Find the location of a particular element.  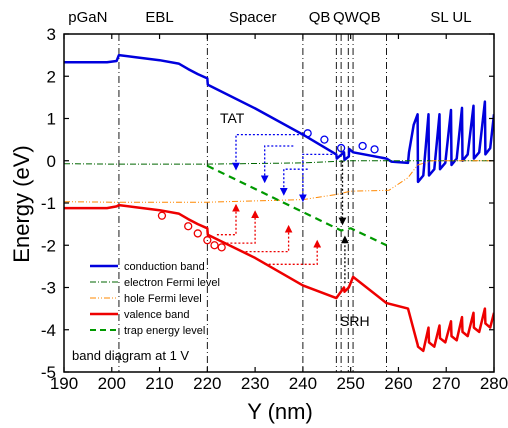

x-tick-label-200: 200 is located at coordinates (112, 383).